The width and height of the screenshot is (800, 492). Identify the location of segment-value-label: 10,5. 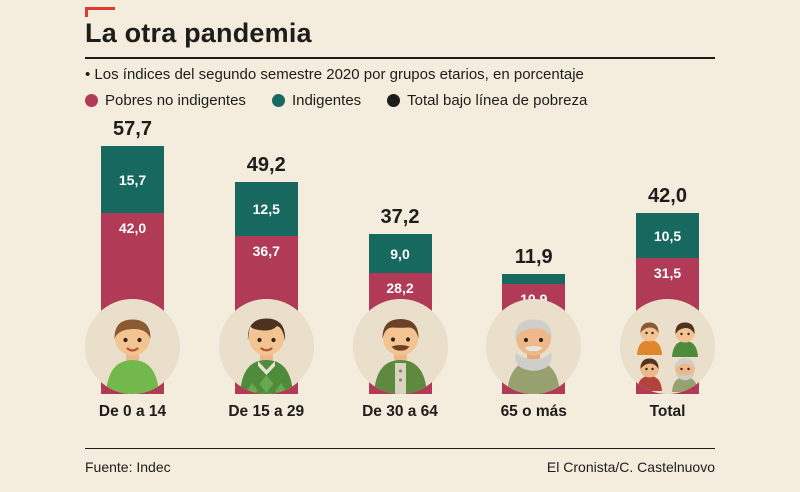
(667, 235).